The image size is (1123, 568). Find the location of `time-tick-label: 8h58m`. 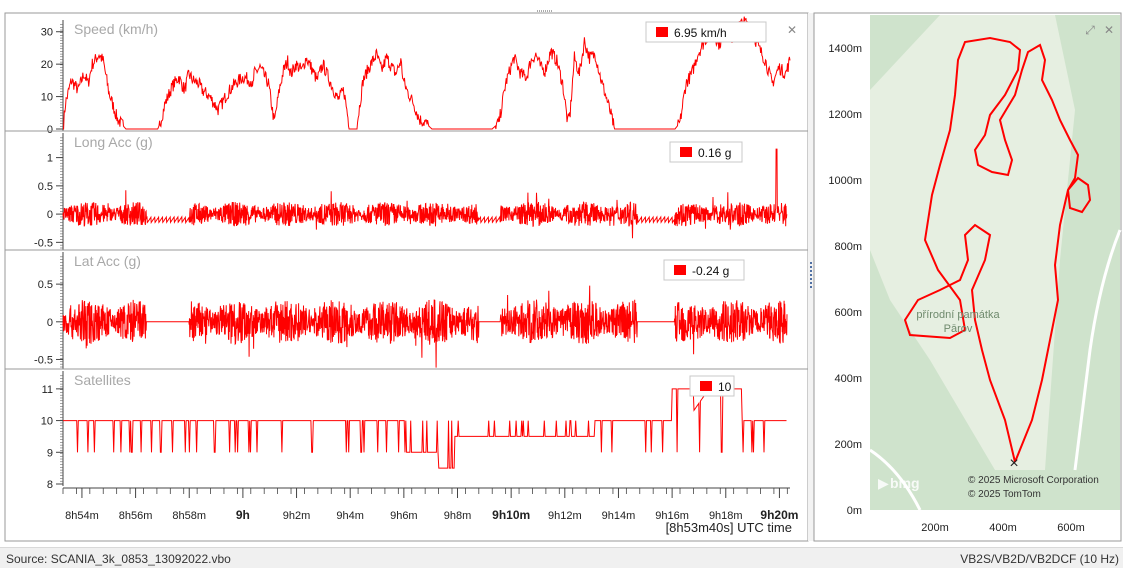

time-tick-label: 8h58m is located at coordinates (189, 516).